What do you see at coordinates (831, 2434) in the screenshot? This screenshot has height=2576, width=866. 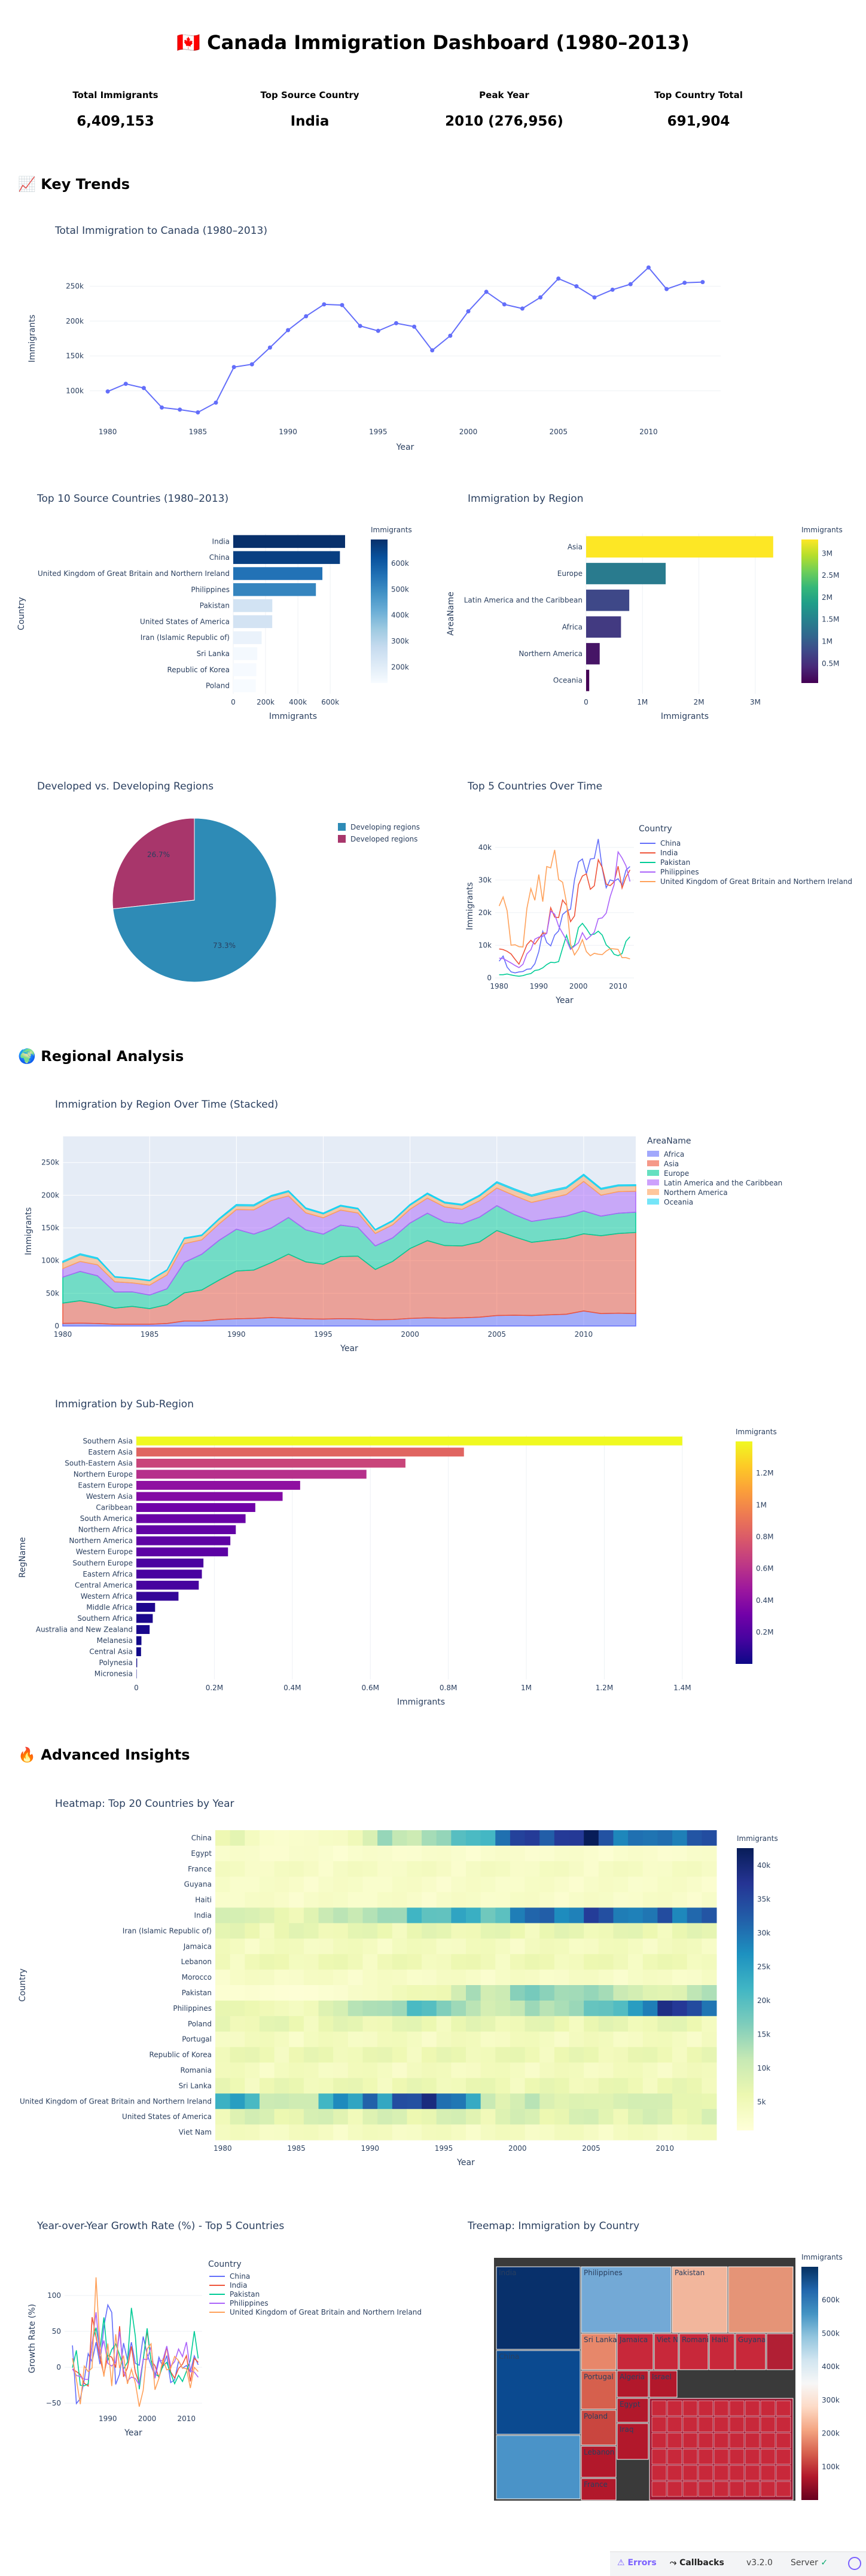 I see `colorbar-tick: 200k` at bounding box center [831, 2434].